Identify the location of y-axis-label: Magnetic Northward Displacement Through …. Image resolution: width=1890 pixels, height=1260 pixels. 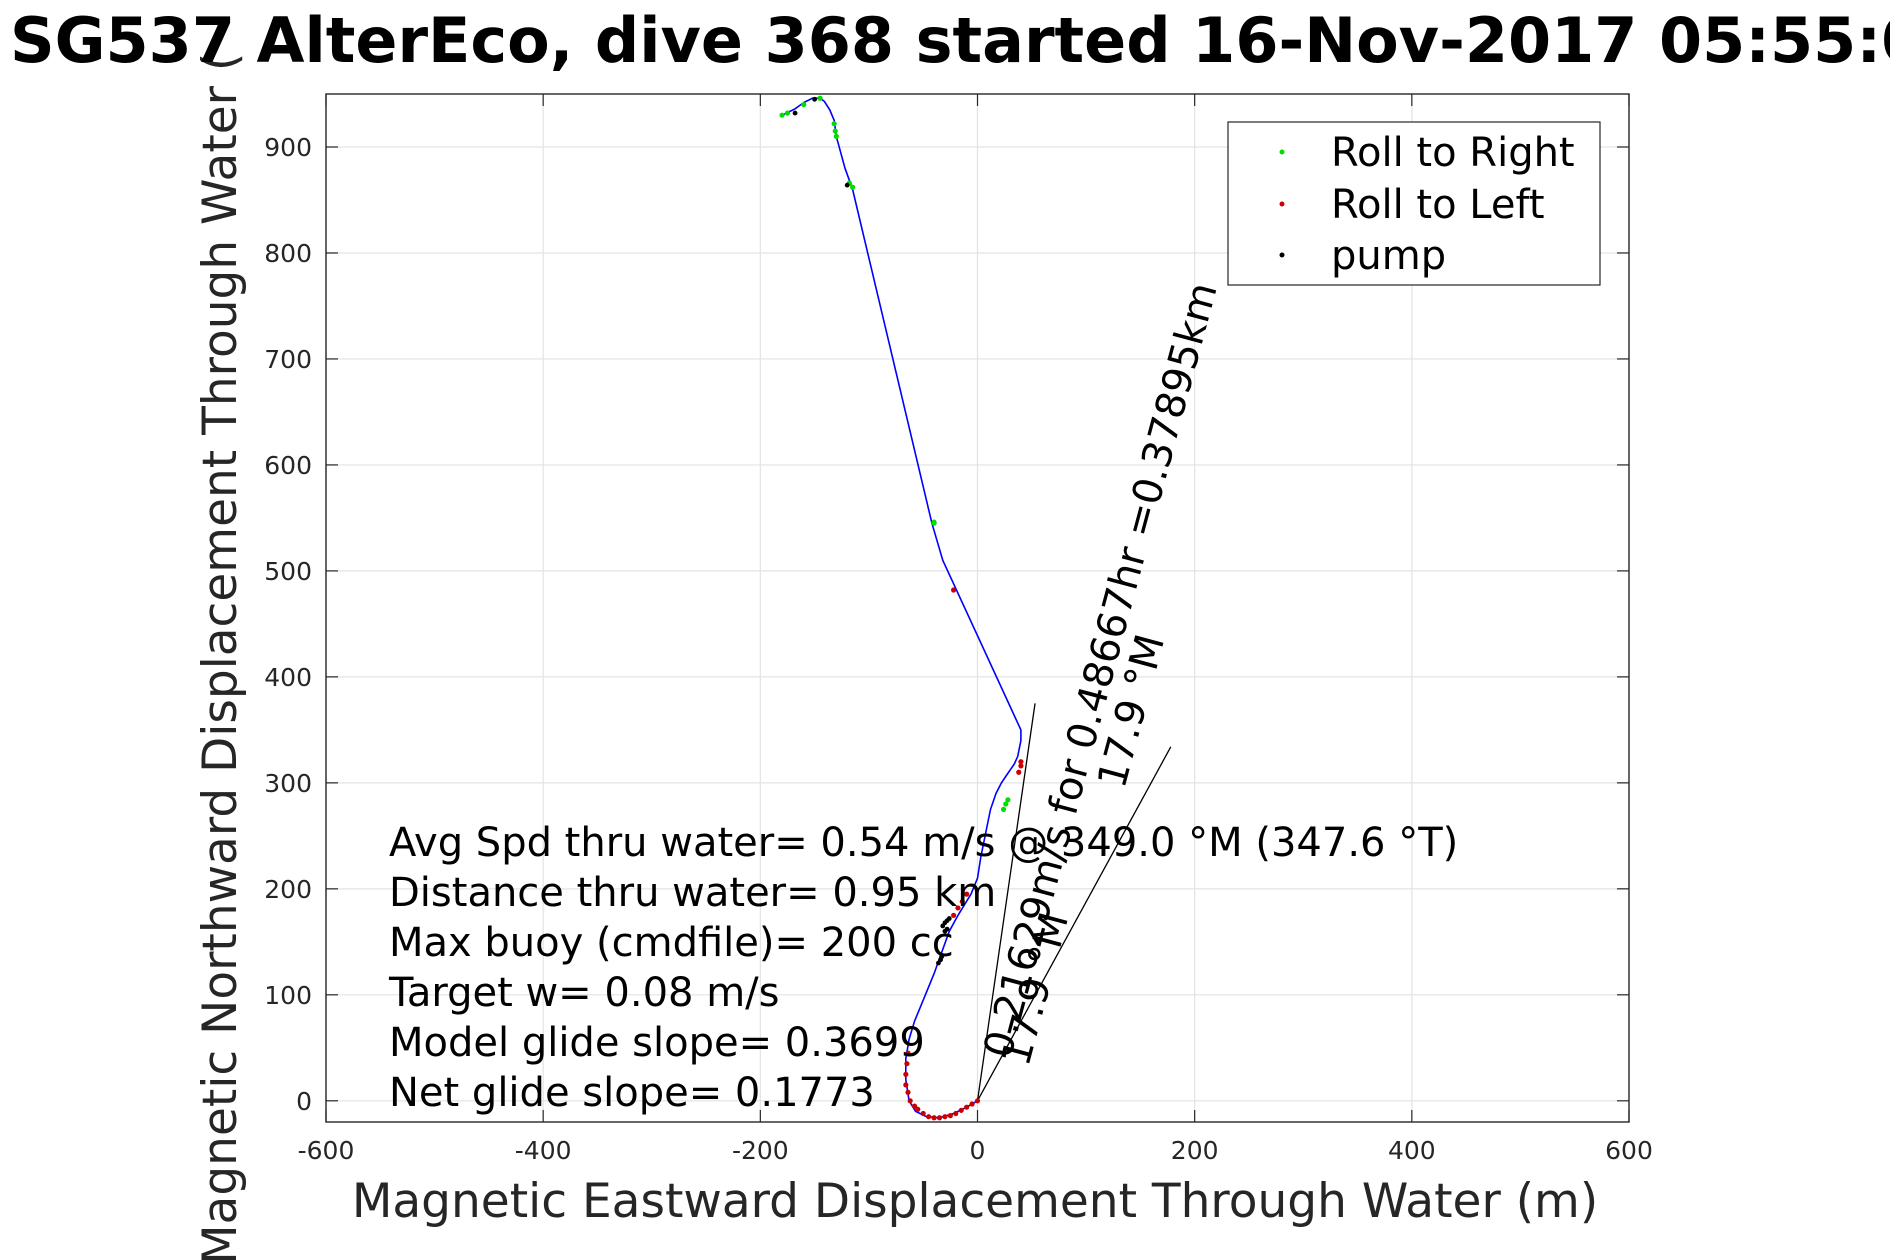
(220, 656).